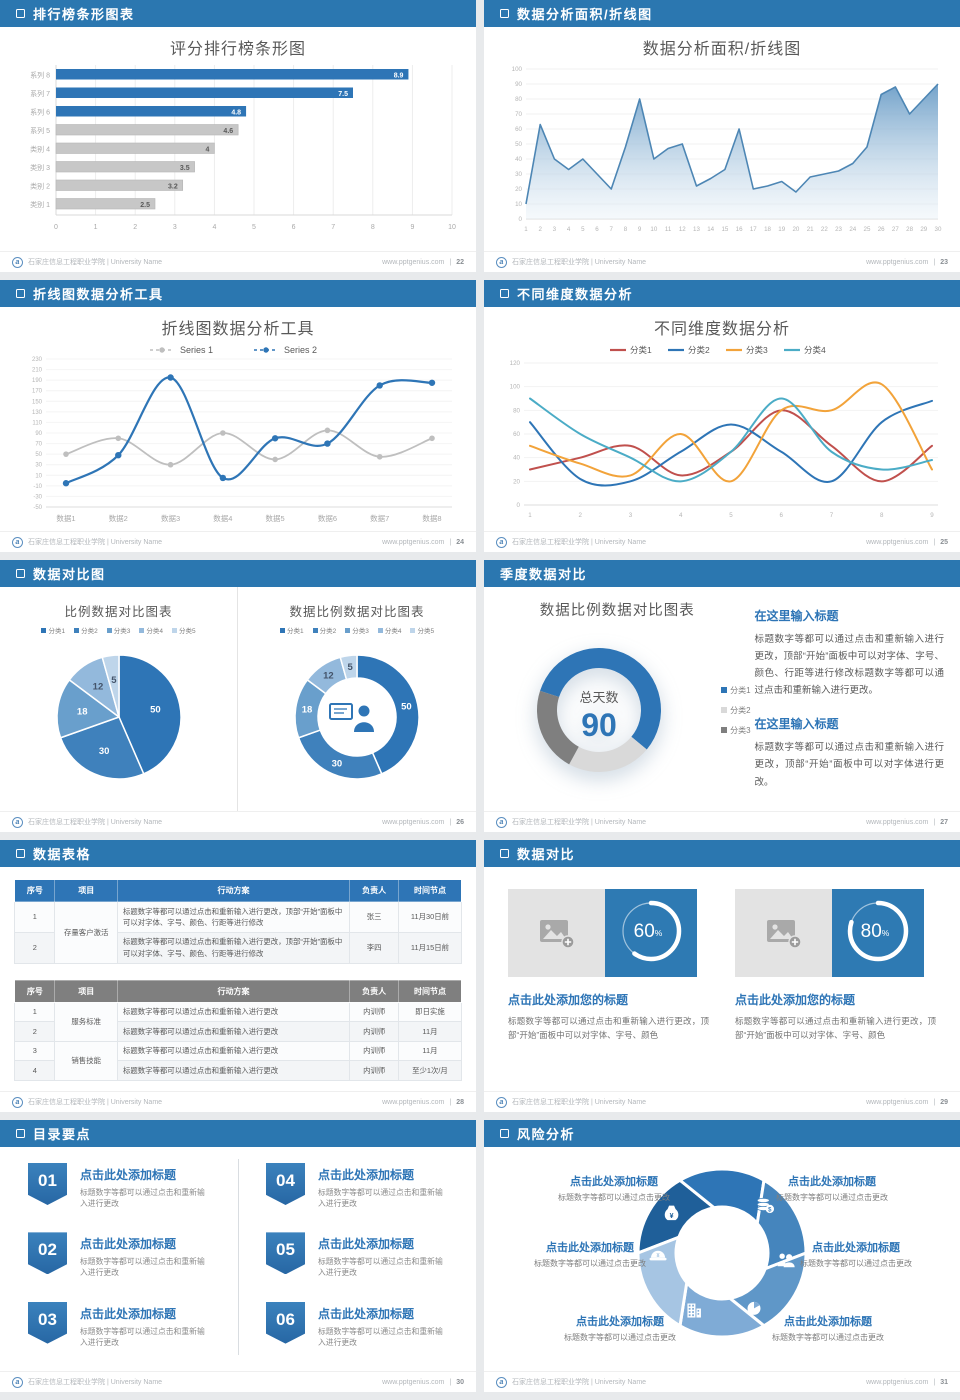  What do you see at coordinates (35, 1051) in the screenshot?
I see `table-cell: 3` at bounding box center [35, 1051].